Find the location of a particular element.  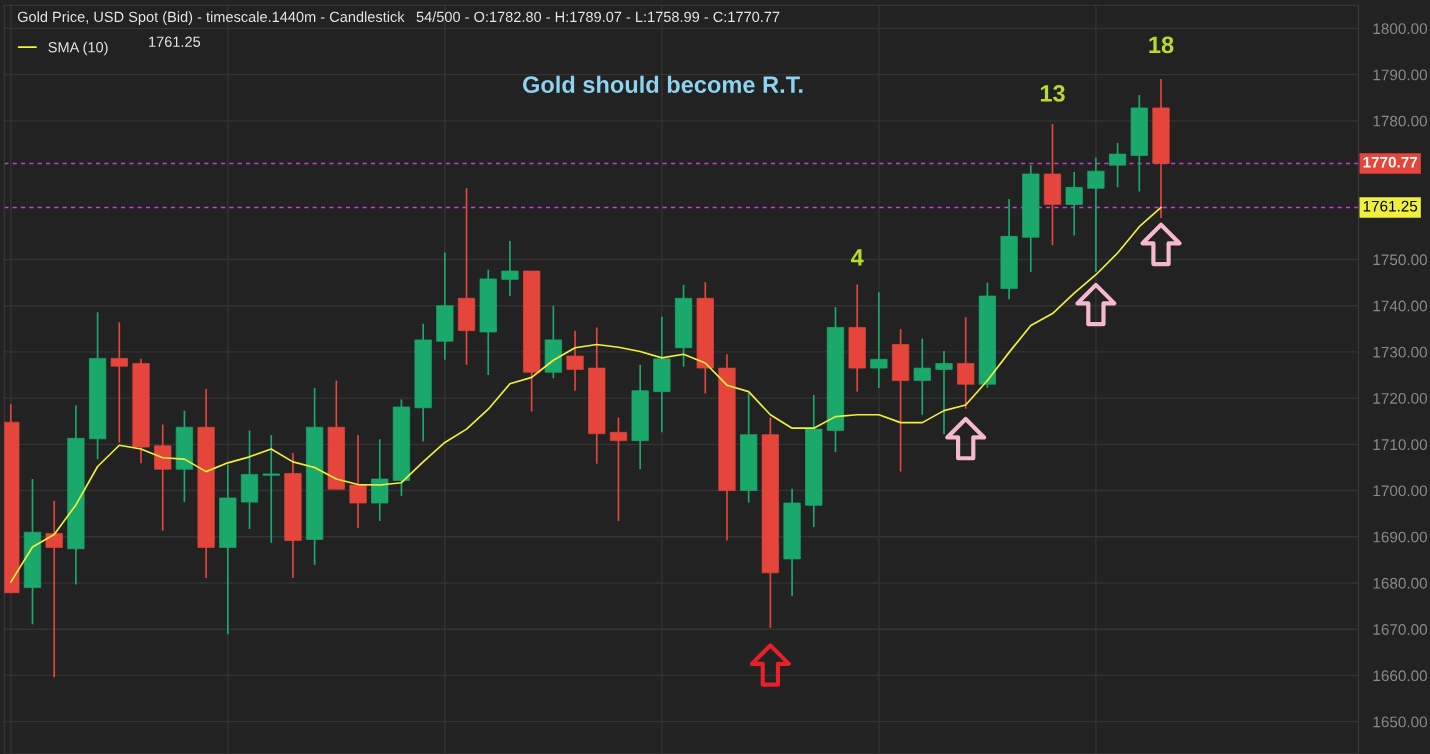

y-tick-label: 1780.00 is located at coordinates (1400, 121).